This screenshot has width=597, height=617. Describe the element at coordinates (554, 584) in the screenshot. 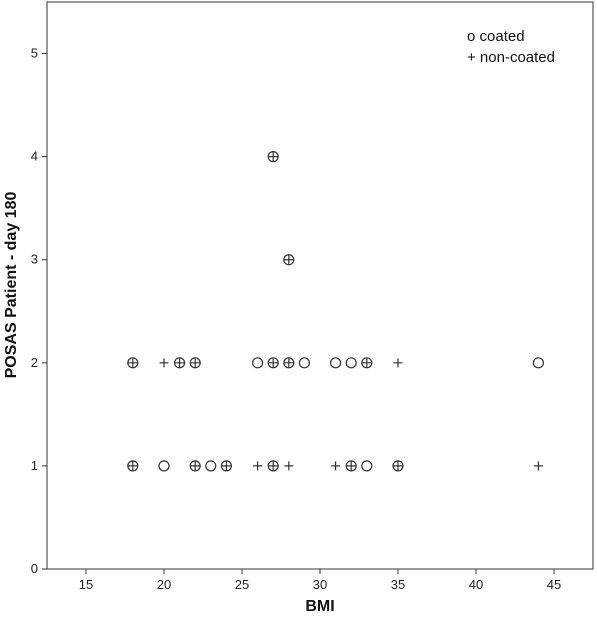

I see `x-tick-label: 45` at that location.